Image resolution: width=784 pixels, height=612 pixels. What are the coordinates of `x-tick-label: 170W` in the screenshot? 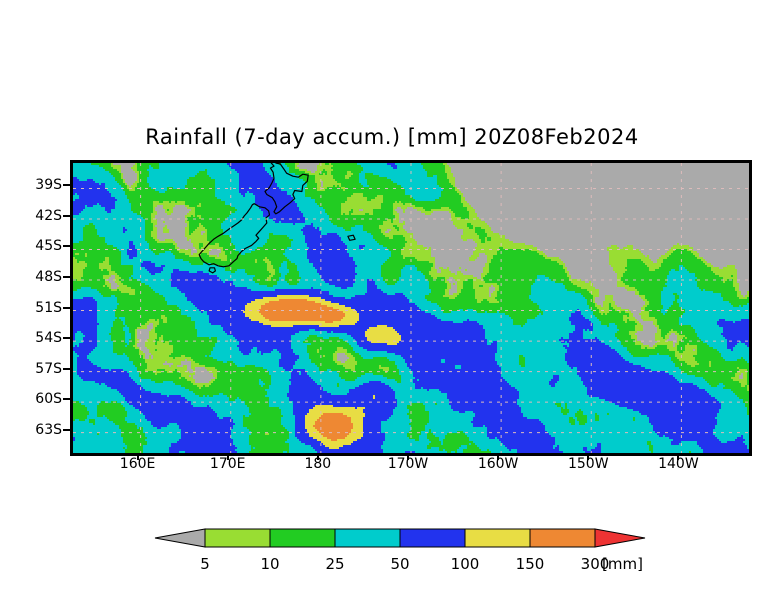 It's located at (408, 464).